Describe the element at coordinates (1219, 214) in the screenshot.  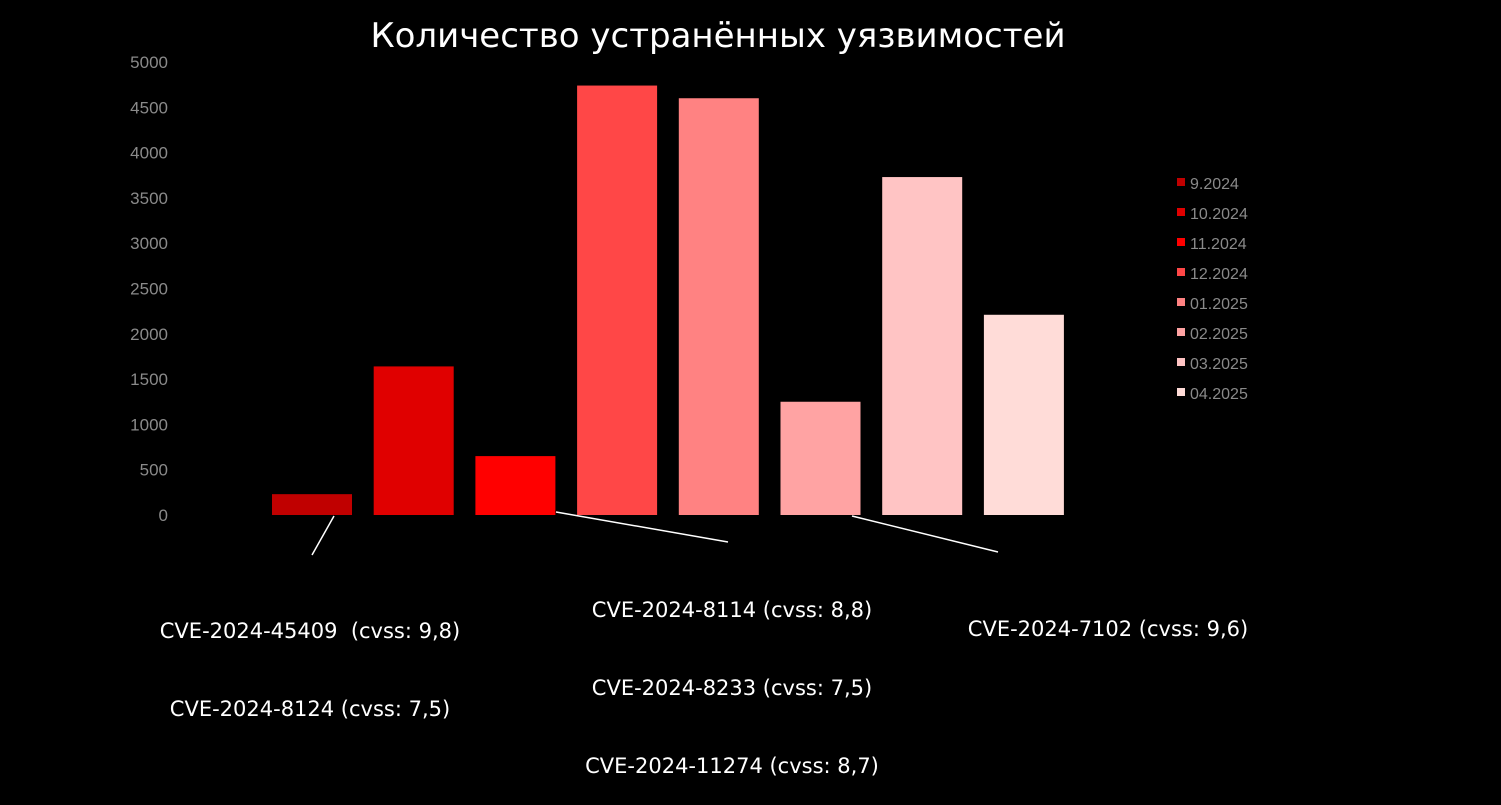
I see `legend-label: 10.2024` at that location.